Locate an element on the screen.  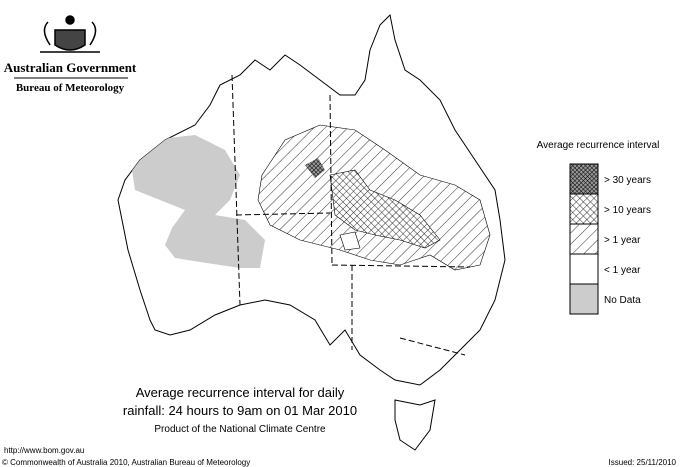
legend-title: Average recurrence interval is located at coordinates (598, 145).